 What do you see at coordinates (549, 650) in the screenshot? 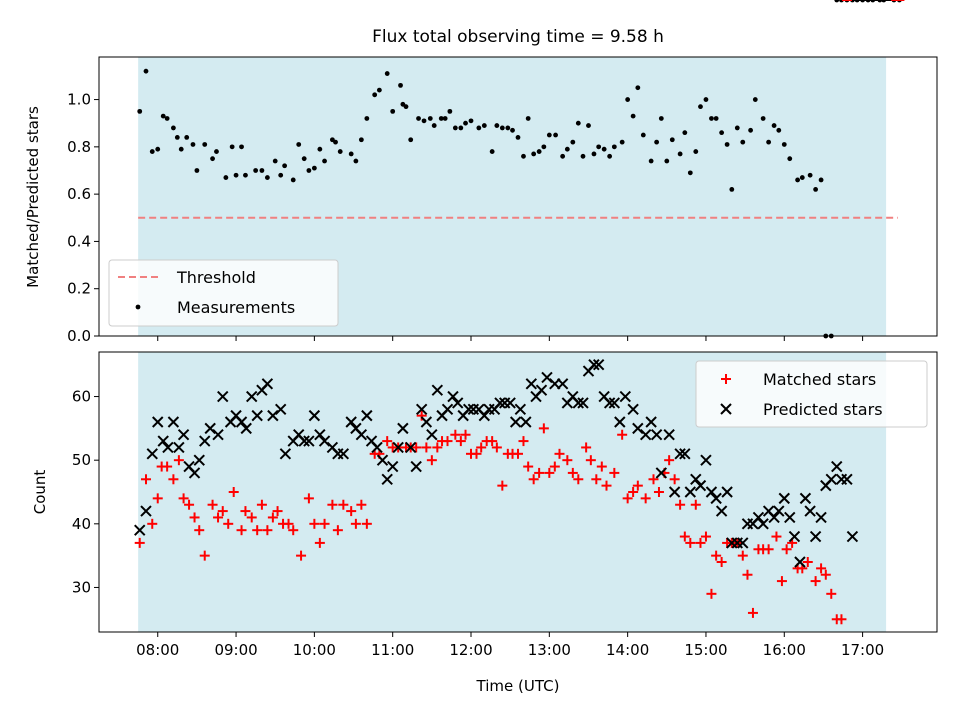
I see `x-tick-label: 13:00` at bounding box center [549, 650].